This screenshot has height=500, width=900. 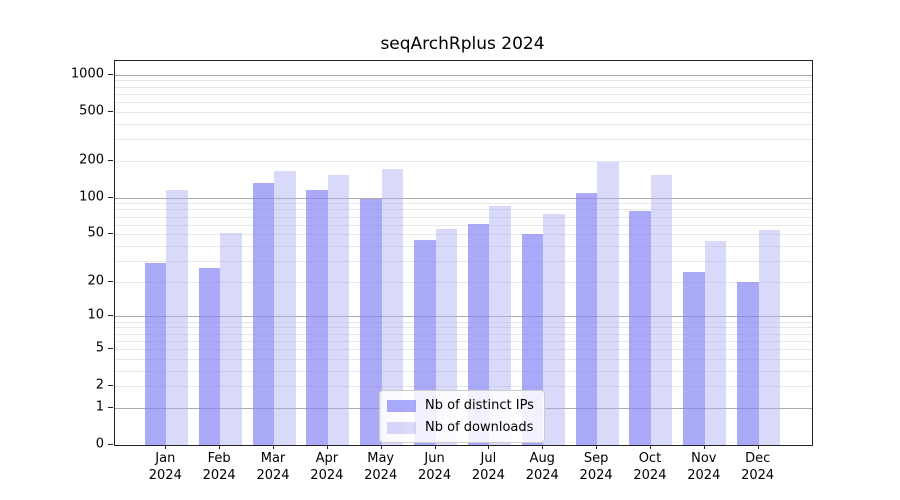 I want to click on chart-title: seqArchRplus 2024, so click(x=462, y=44).